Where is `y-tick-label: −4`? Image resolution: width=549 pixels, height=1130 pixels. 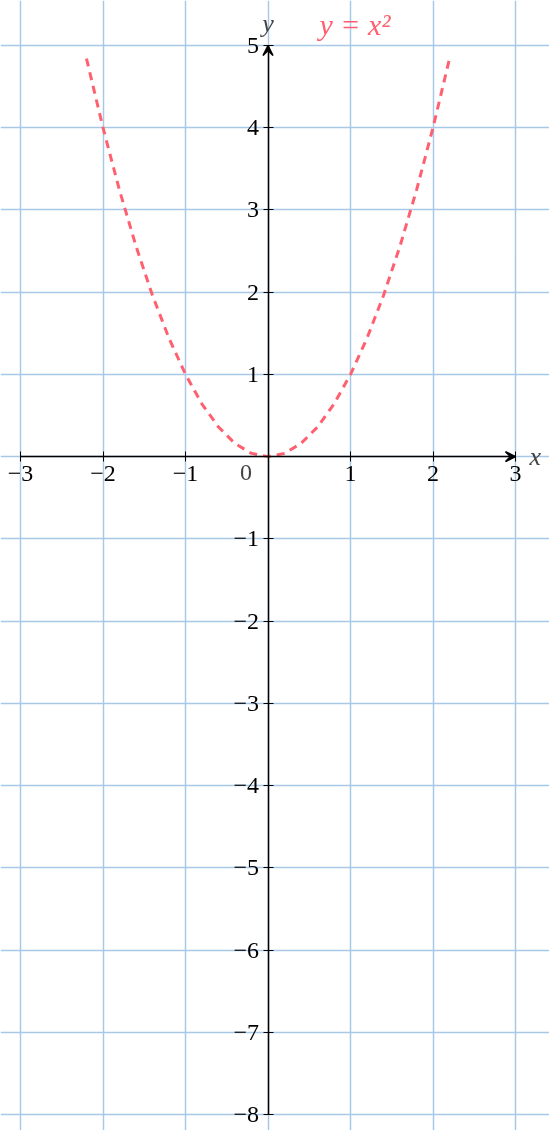
y-tick-label: −4 is located at coordinates (246, 785).